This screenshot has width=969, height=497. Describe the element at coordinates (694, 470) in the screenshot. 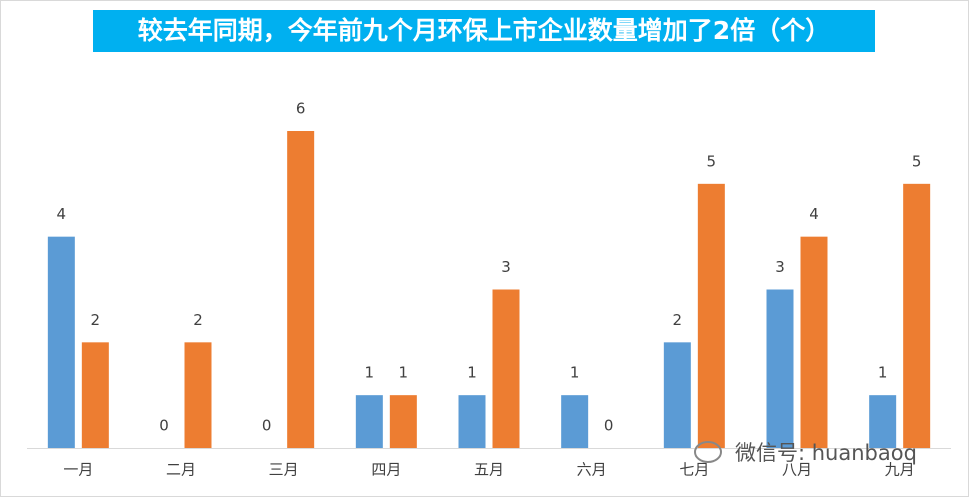

I see `x-tick-label: 七月` at that location.